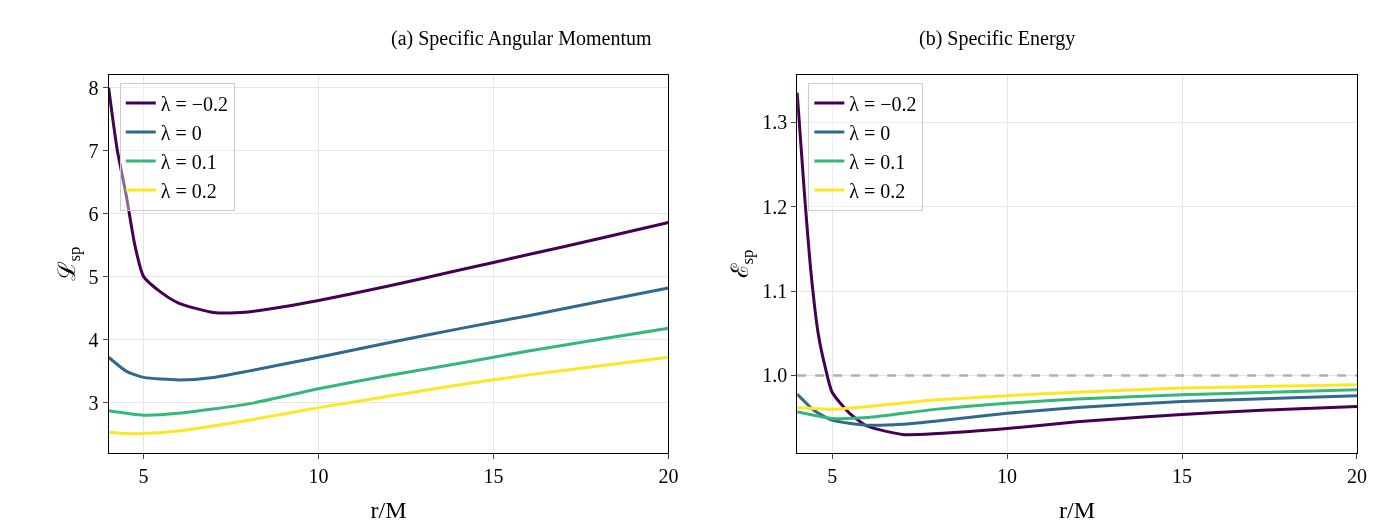  Describe the element at coordinates (93, 213) in the screenshot. I see `y-tick-label: 6` at that location.